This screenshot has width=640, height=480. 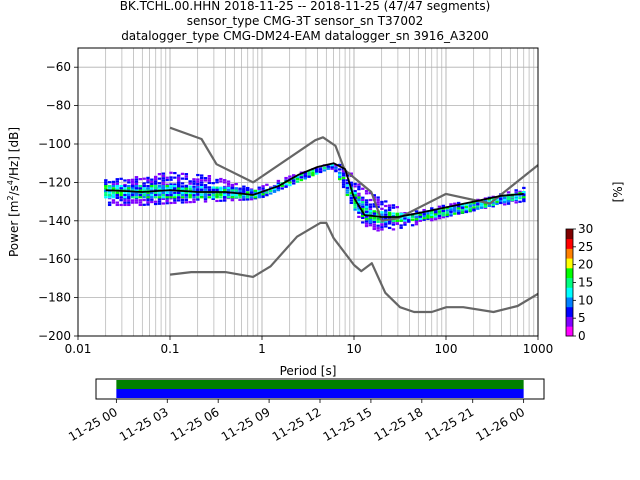 I want to click on timeline-tick-label: 11-25 12, so click(x=297, y=424).